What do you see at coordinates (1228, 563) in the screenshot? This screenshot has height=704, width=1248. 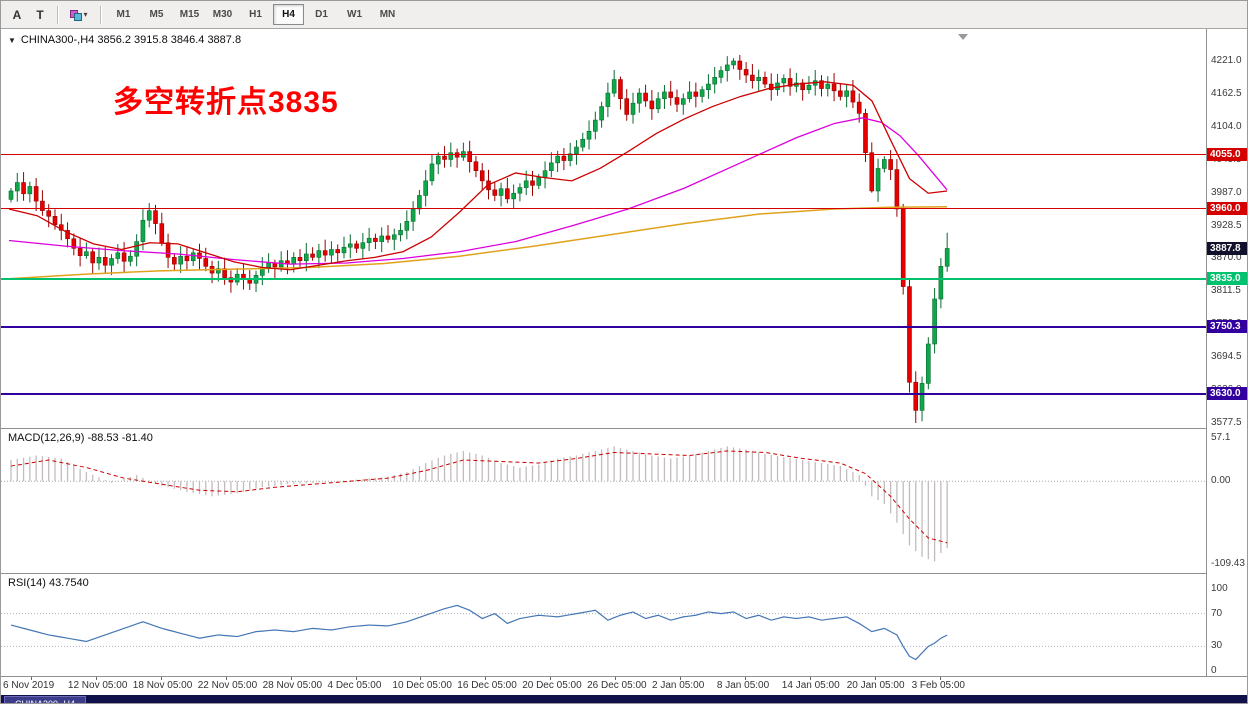 I see `macd-scale-label: -109.43` at bounding box center [1228, 563].